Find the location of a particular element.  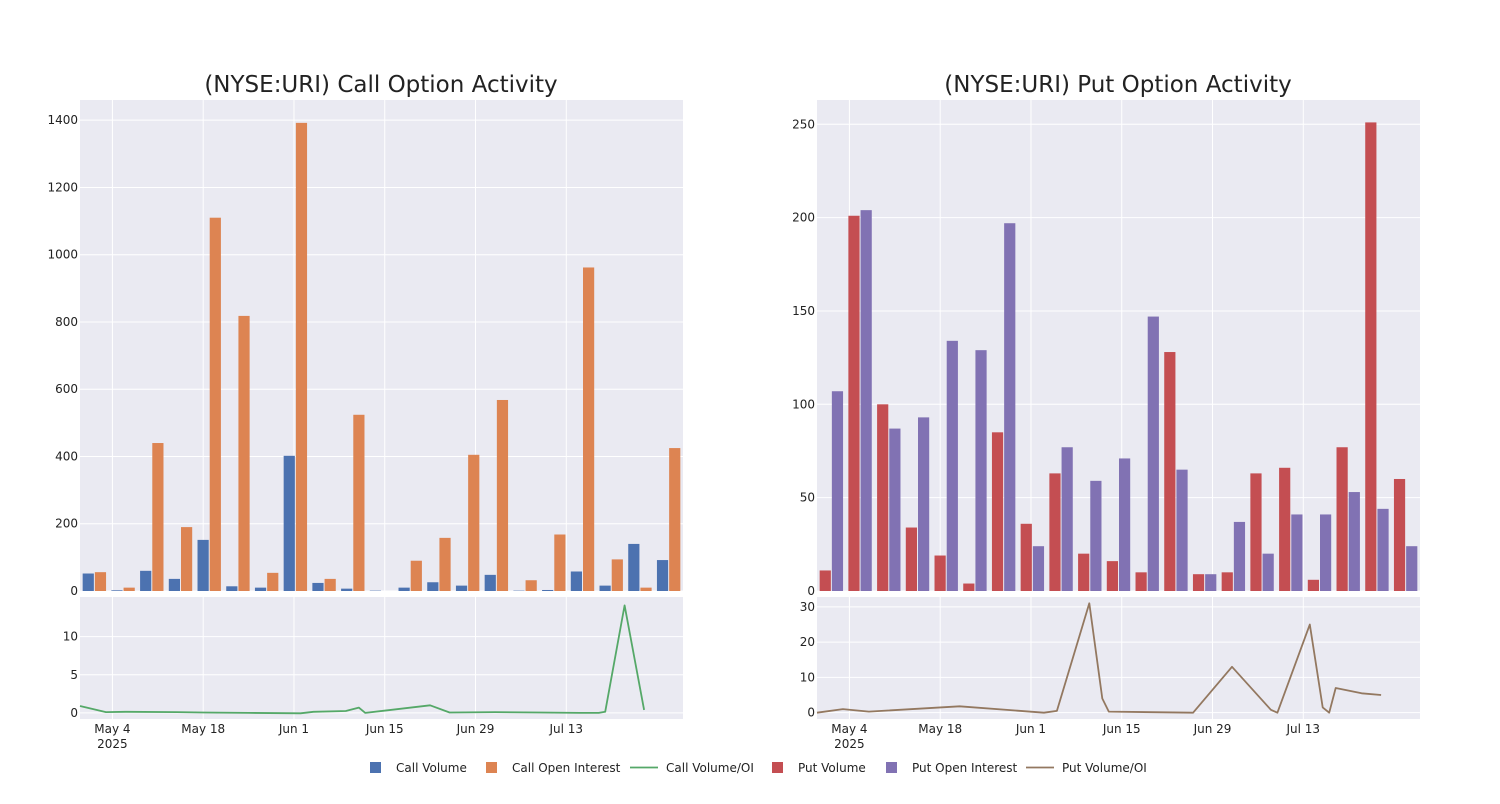

put-chart-title: (NYSE:URI) Put Option Activity is located at coordinates (1117, 85).